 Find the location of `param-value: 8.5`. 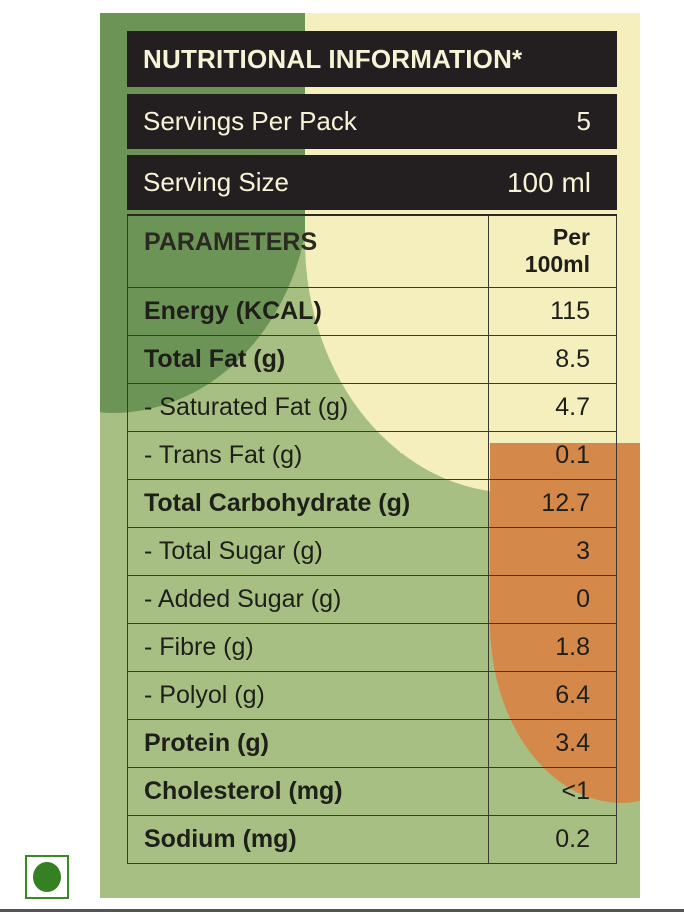

param-value: 8.5 is located at coordinates (552, 359).